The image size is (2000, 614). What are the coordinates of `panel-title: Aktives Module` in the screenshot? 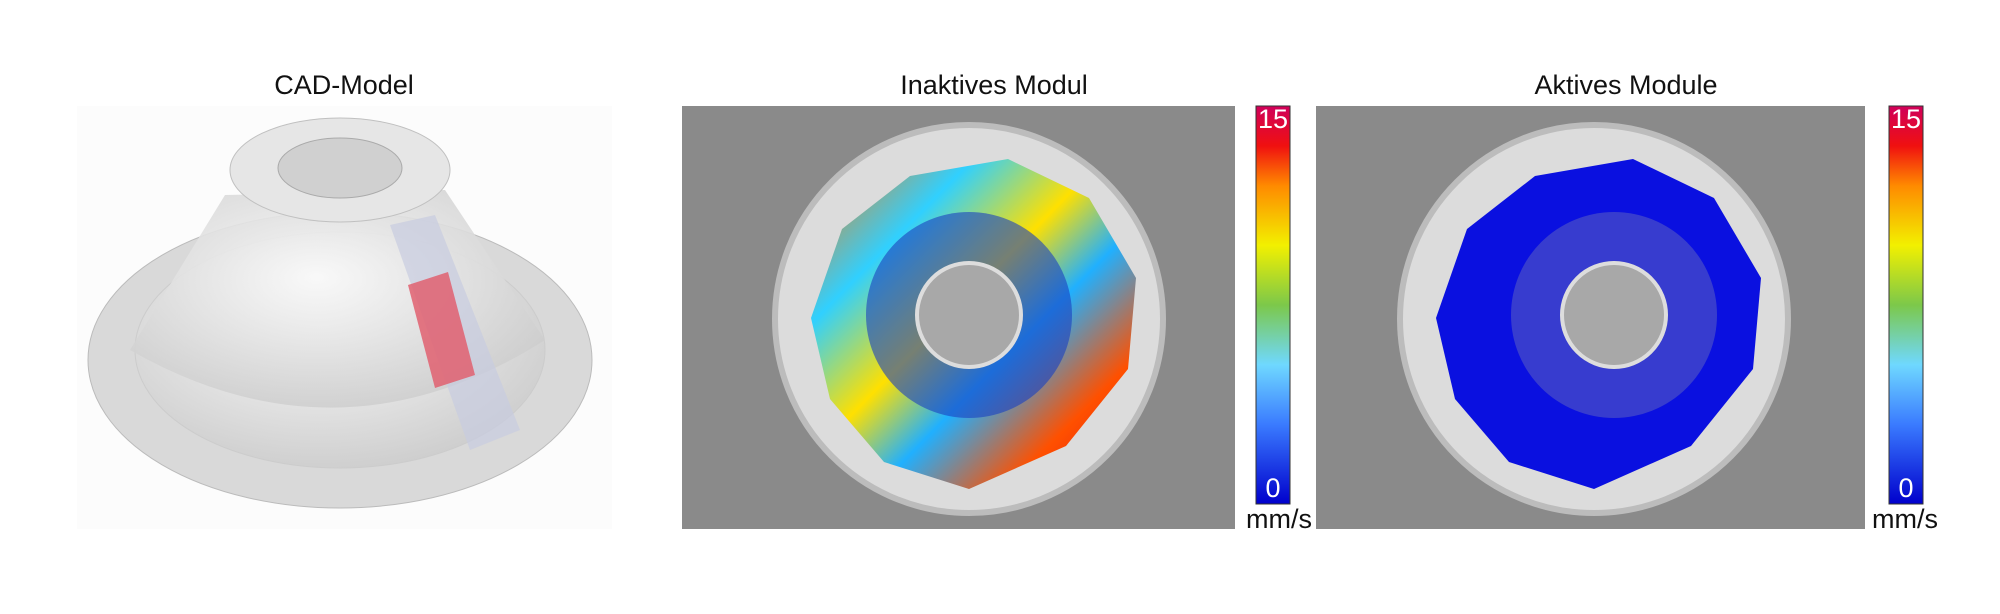 It's located at (1625, 85).